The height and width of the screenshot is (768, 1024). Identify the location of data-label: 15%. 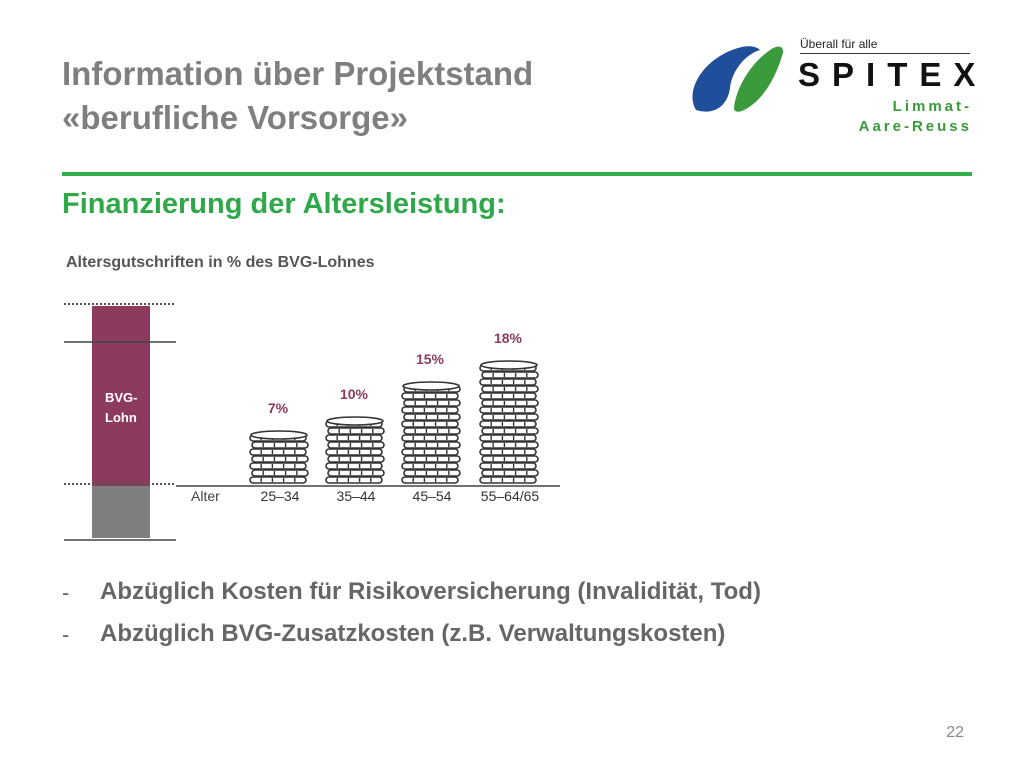
(430, 359).